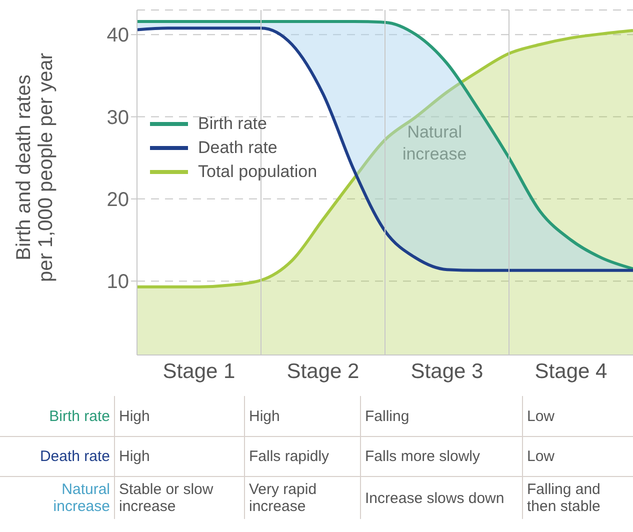  Describe the element at coordinates (117, 200) in the screenshot. I see `y-tick-label: 20` at that location.